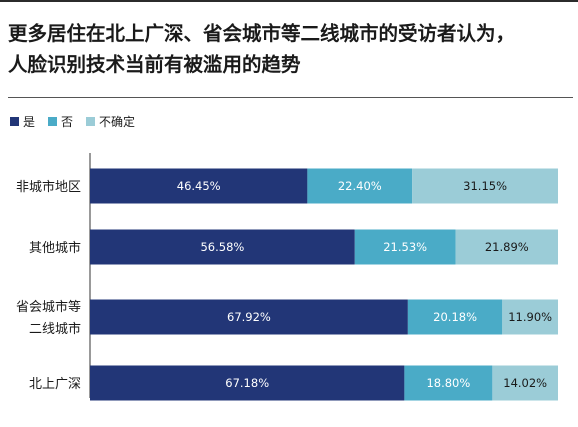 The image size is (578, 427). What do you see at coordinates (117, 121) in the screenshot?
I see `legend-label-unsure: 不确定` at bounding box center [117, 121].